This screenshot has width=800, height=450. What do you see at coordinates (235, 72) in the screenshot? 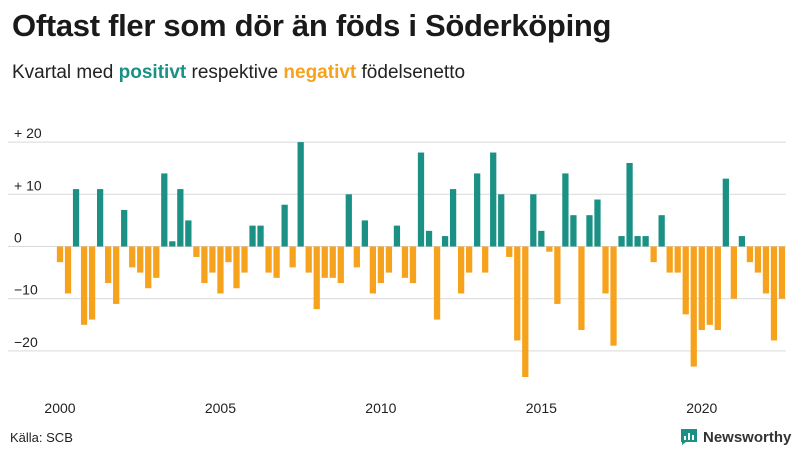
I see `subtitle-middle: respektive` at bounding box center [235, 72].